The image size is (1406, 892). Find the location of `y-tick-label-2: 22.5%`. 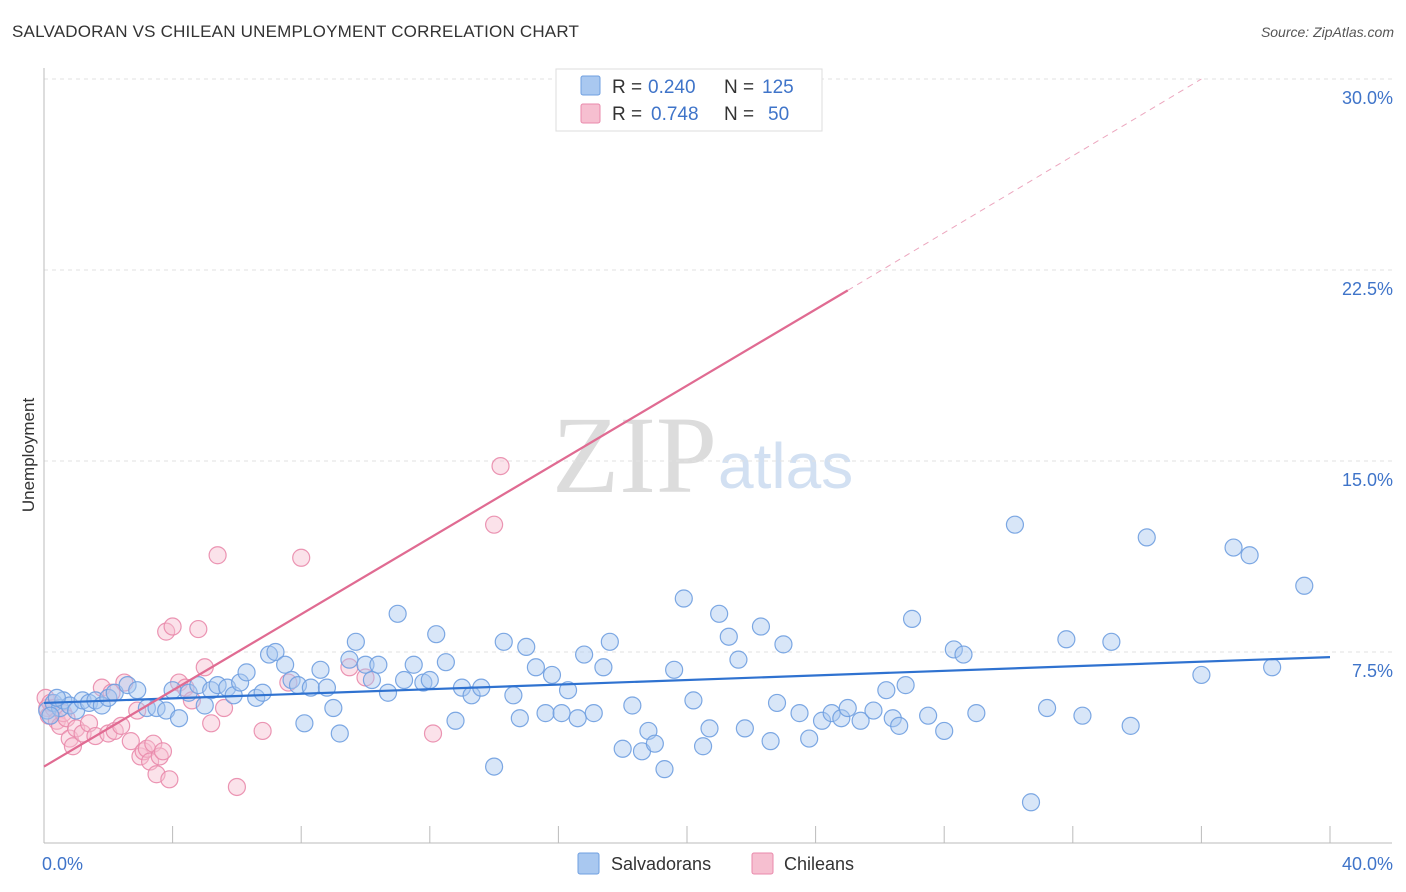

y-tick-label-2: 22.5% is located at coordinates (1367, 289).